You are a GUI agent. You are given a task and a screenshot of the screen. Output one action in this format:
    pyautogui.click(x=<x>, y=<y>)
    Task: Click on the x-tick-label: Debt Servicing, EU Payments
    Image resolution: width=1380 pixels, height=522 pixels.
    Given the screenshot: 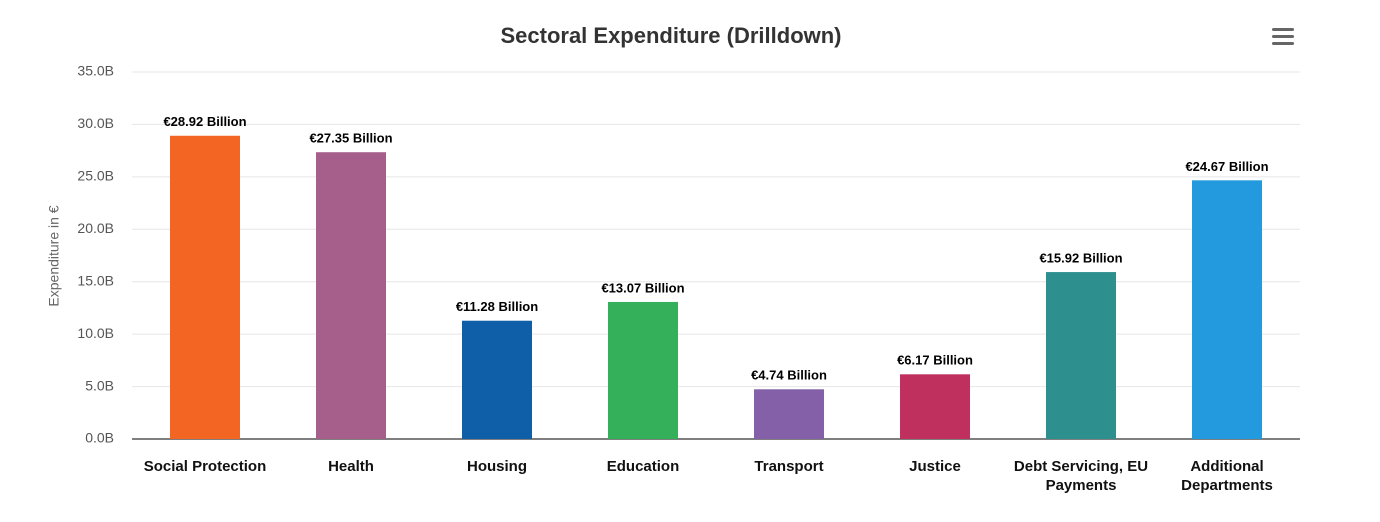 What is the action you would take?
    pyautogui.click(x=1081, y=476)
    